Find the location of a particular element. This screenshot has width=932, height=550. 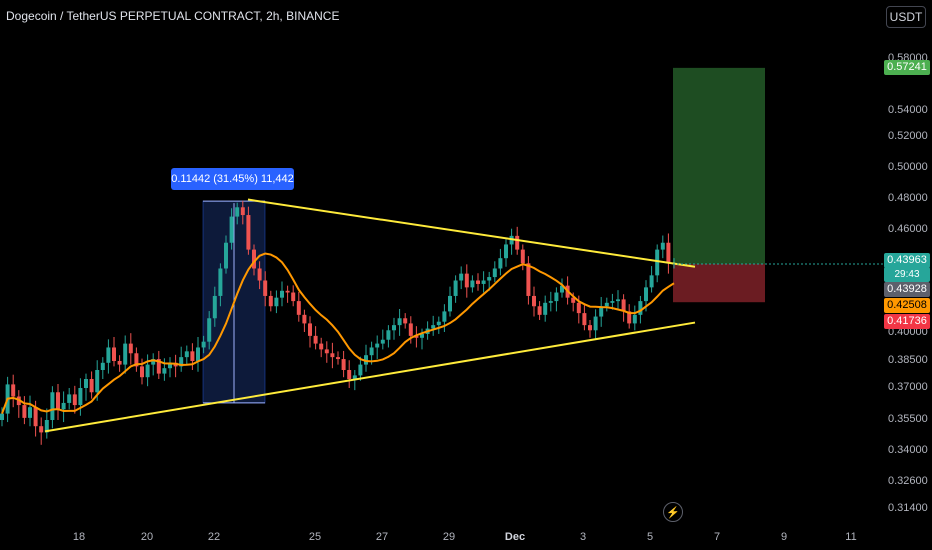

time-label-month: Dec is located at coordinates (515, 537).